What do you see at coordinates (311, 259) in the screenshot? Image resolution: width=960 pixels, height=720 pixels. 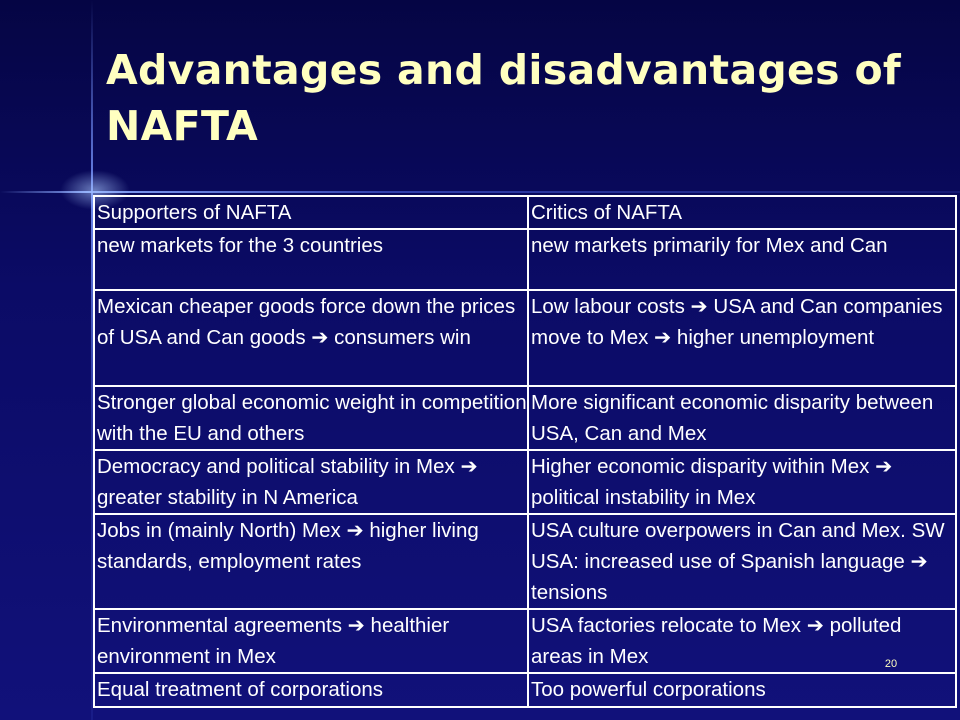 I see `supporter-cell: new markets for the 3 countries` at bounding box center [311, 259].